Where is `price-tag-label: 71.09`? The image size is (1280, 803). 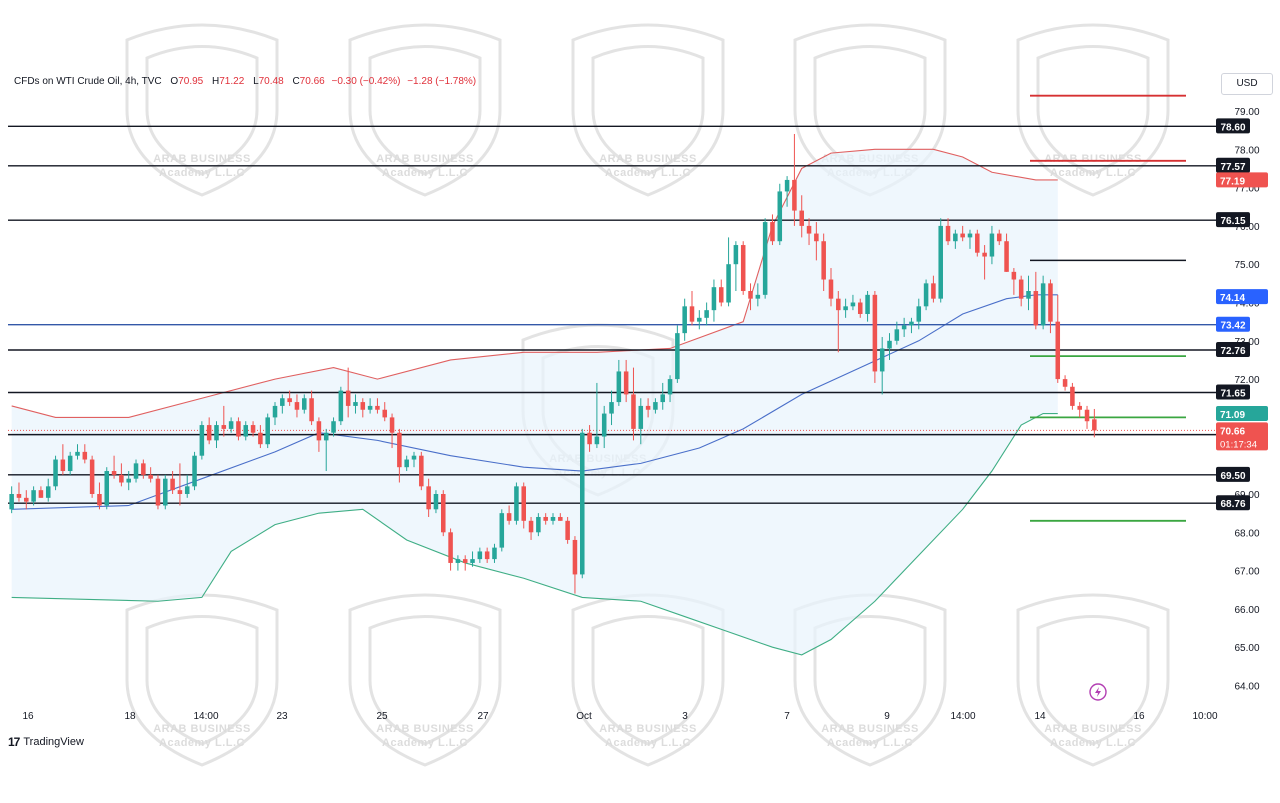
price-tag-label: 71.09 is located at coordinates (1232, 415).